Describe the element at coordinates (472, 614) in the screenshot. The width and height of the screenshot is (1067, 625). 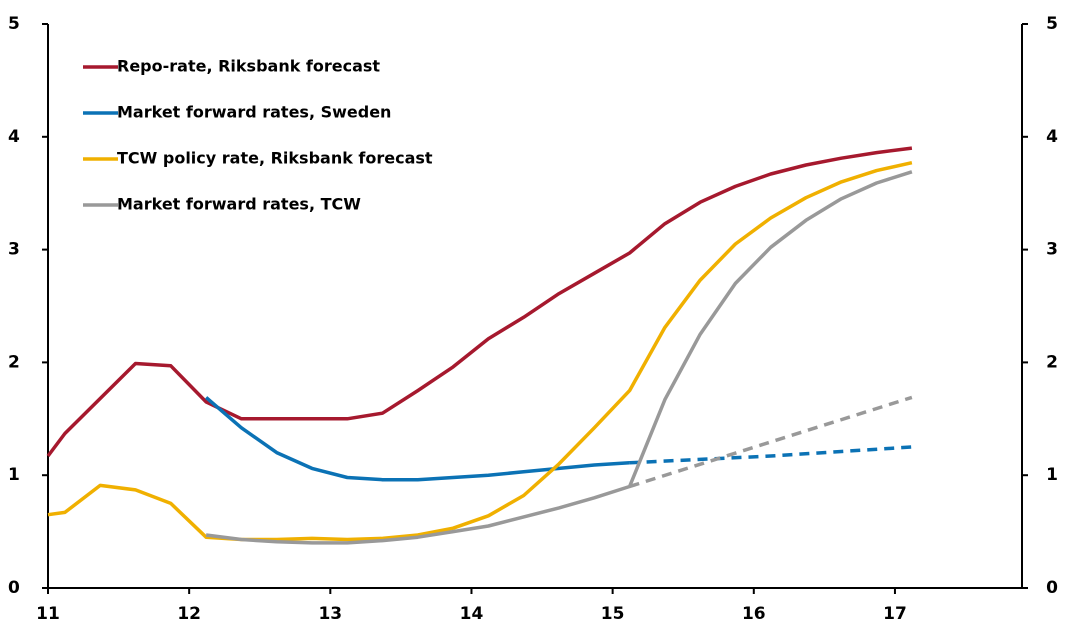
I see `x-tick-label: 14` at that location.